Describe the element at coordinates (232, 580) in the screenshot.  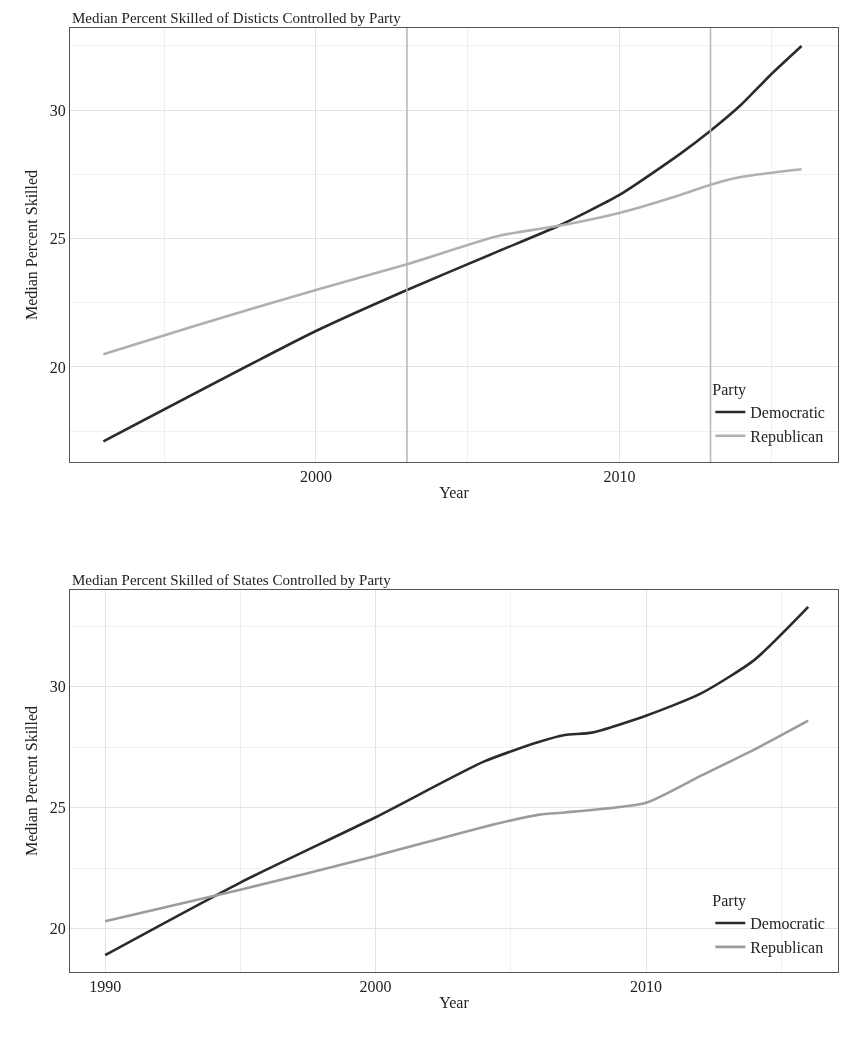
I see `chart-title: Median Percent Skilled of States Controlled by Party` at that location.